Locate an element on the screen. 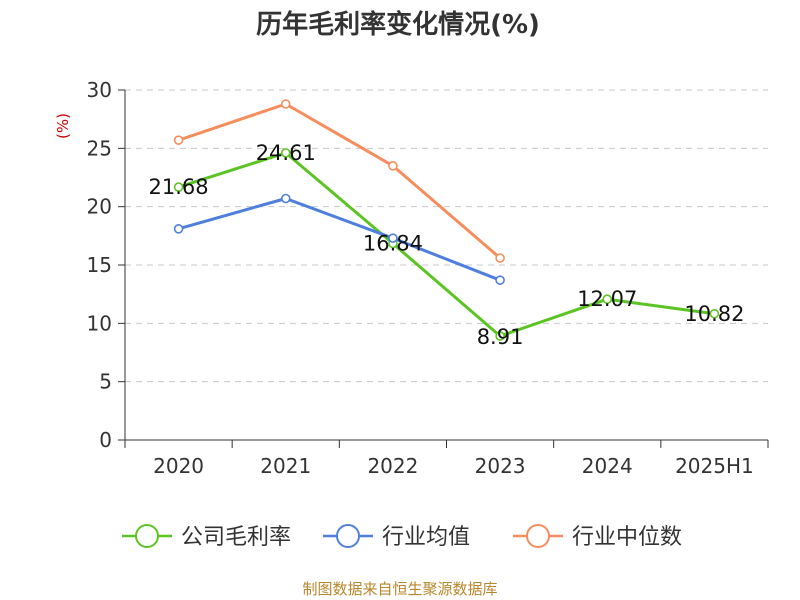 The image size is (800, 600). data-label: 21.68 is located at coordinates (179, 187).